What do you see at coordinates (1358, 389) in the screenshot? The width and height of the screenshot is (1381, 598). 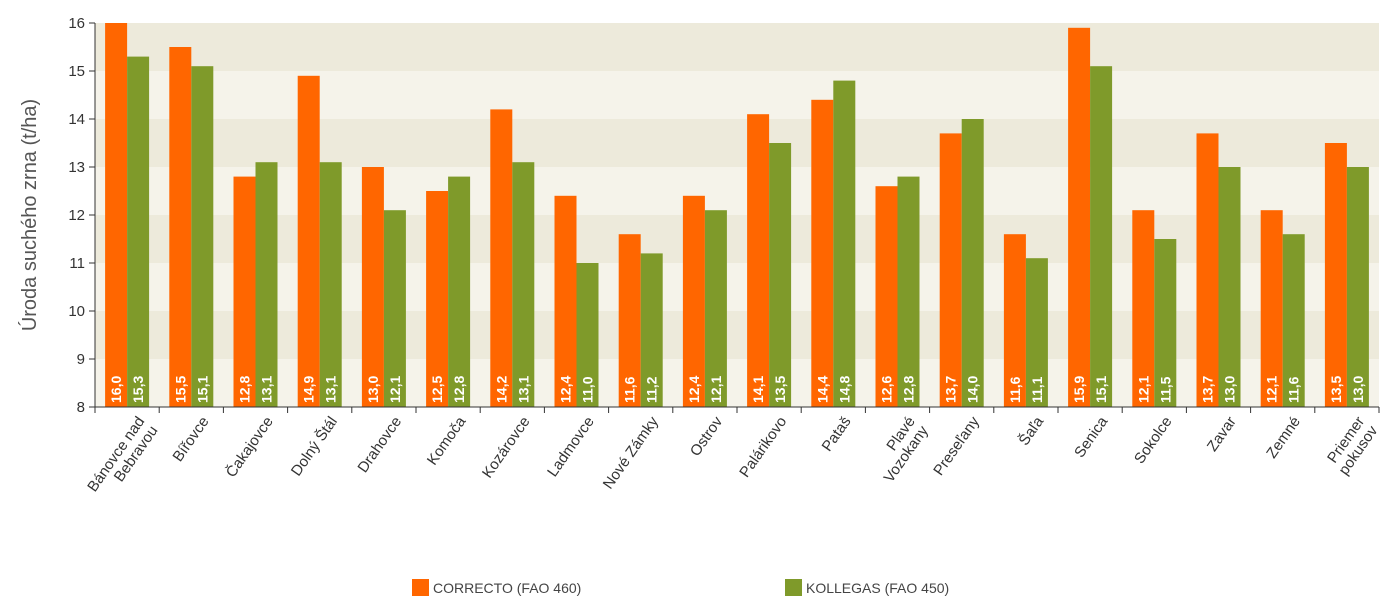 I see `bar-value-label: 13,0` at bounding box center [1358, 389].